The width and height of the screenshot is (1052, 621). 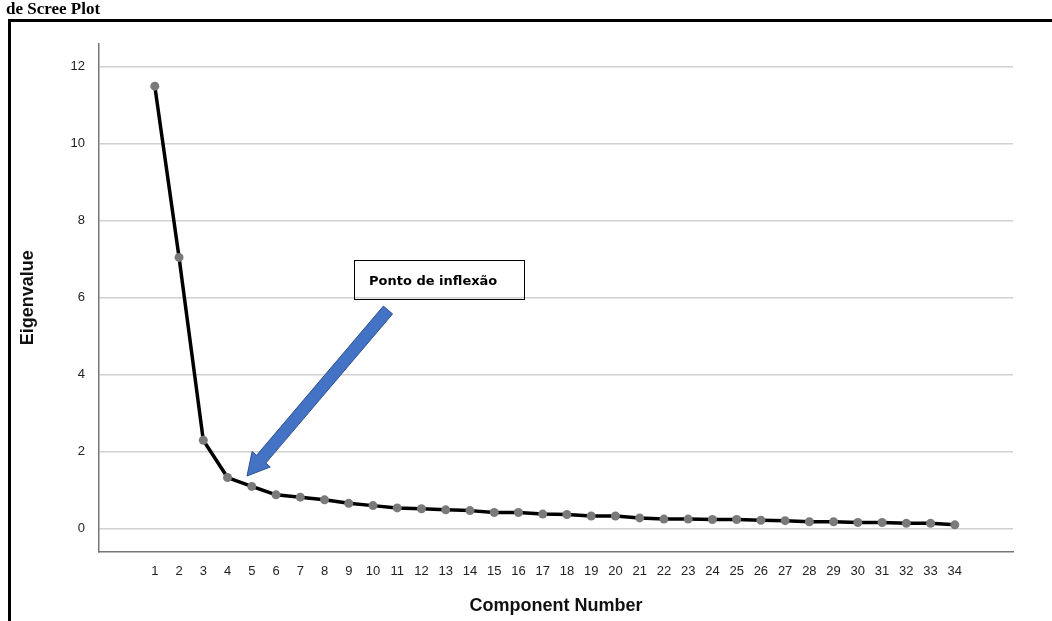 What do you see at coordinates (179, 571) in the screenshot?
I see `x-tick-label: 2` at bounding box center [179, 571].